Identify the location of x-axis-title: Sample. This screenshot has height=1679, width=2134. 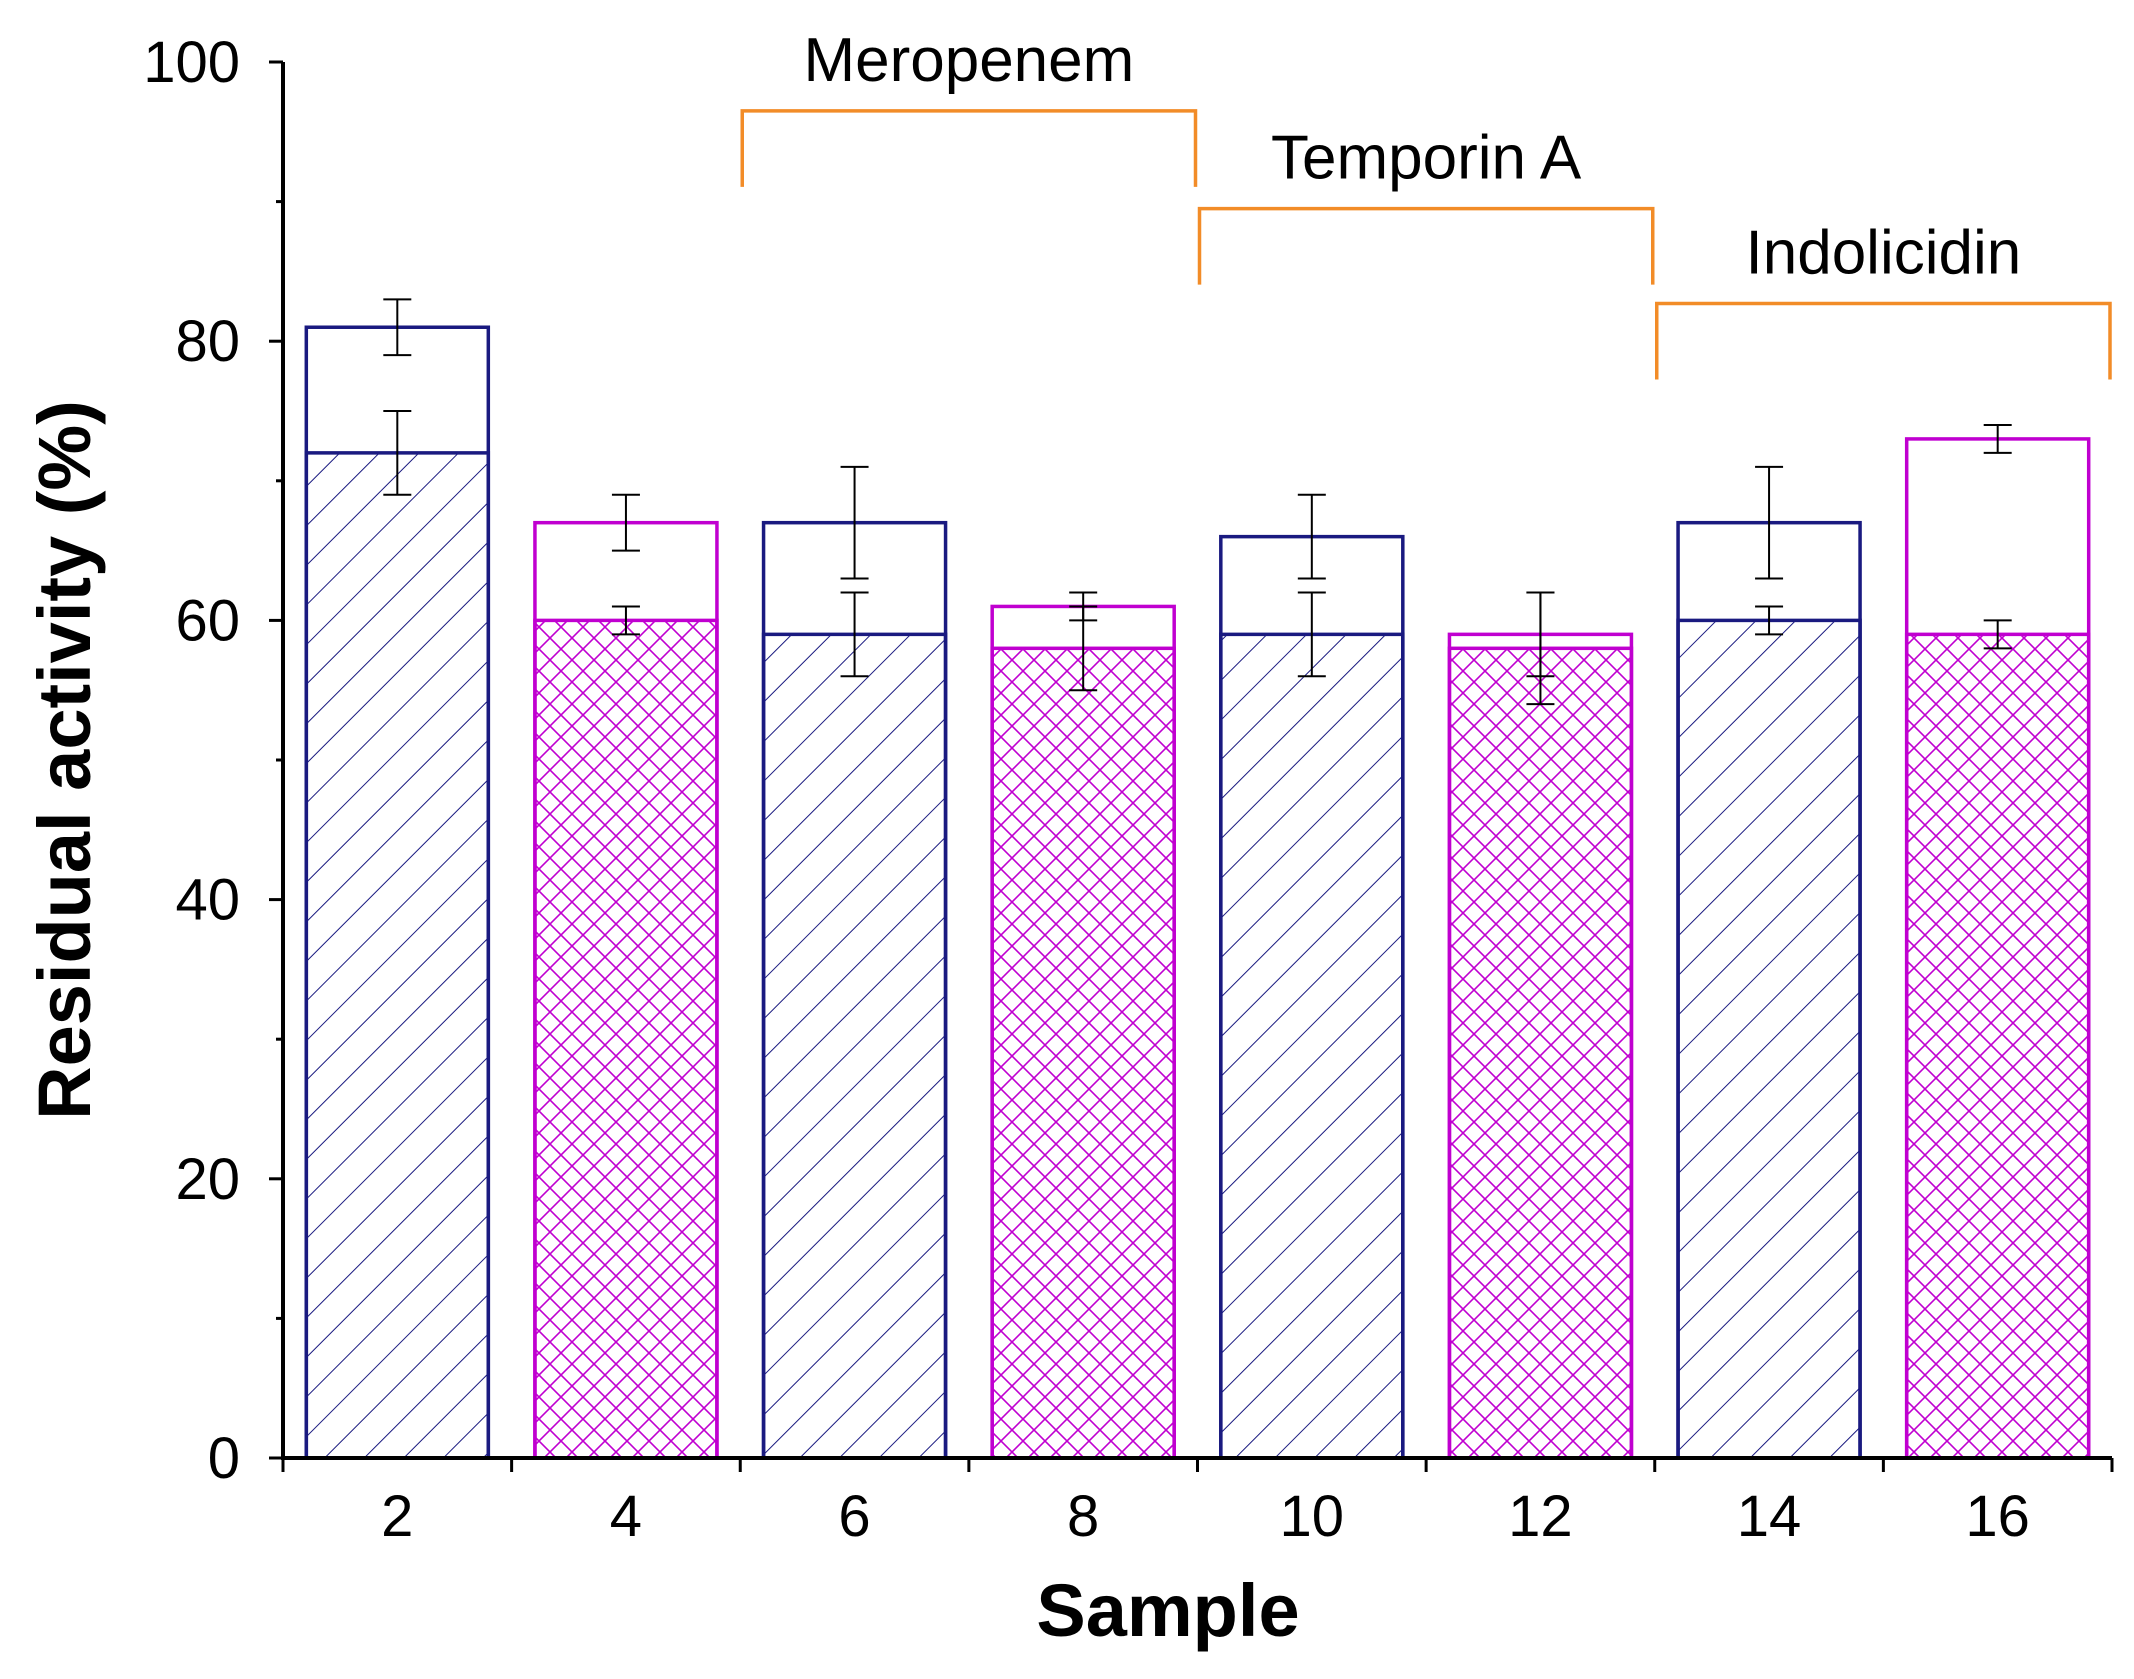
(1167, 1610).